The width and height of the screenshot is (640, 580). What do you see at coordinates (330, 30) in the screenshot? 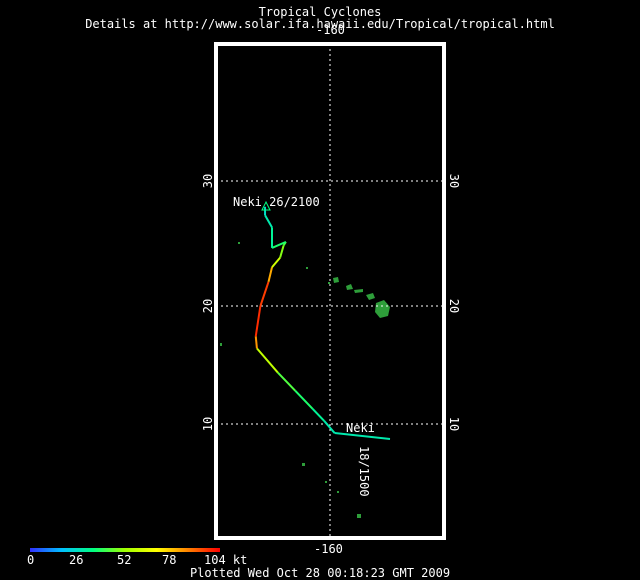
I see `lon-label-top: -160` at bounding box center [330, 30].